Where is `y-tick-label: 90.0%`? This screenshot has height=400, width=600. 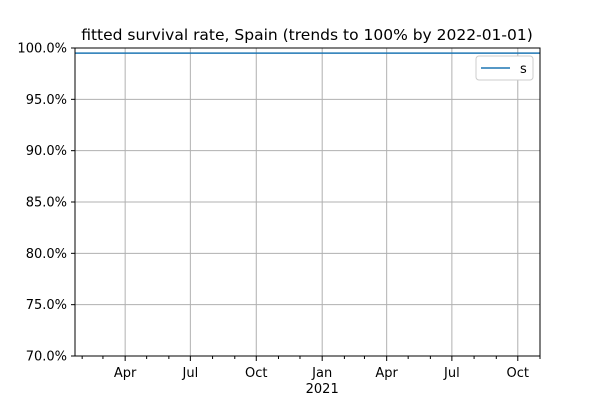 y-tick-label: 90.0% is located at coordinates (46, 151).